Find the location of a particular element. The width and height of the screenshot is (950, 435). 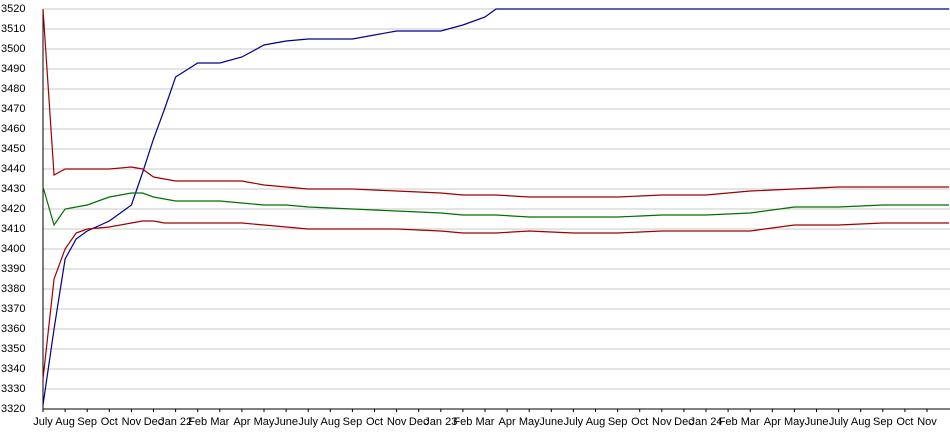

x-tick-label: Jan 24 is located at coordinates (705, 422).